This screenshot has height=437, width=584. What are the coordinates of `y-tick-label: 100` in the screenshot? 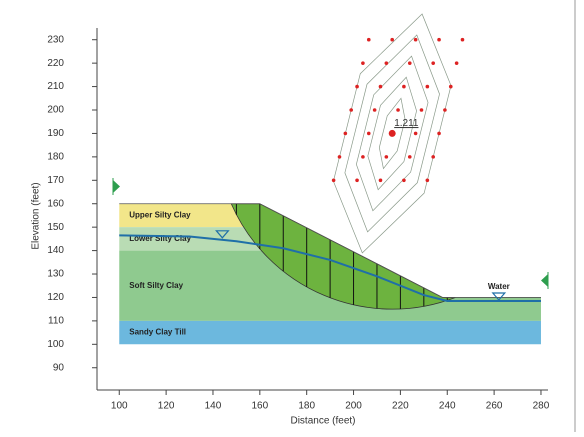 It's located at (55, 344).